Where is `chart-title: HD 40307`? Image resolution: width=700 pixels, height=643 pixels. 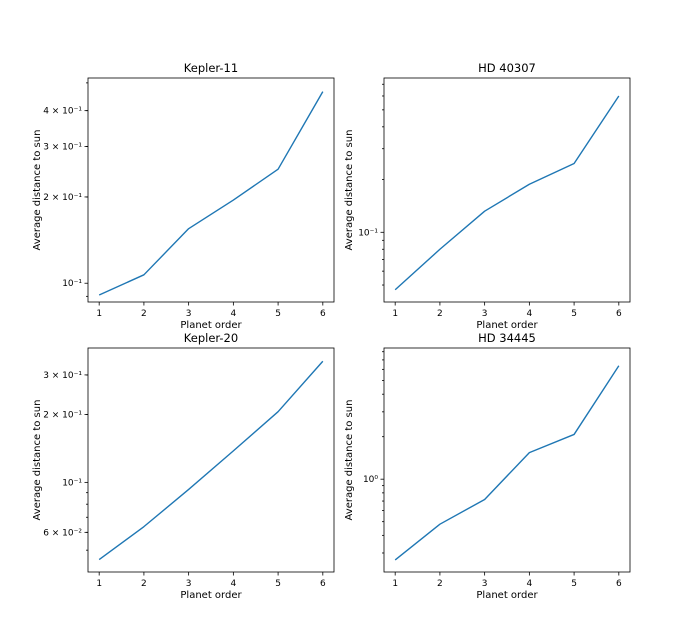 chart-title: HD 40307 is located at coordinates (507, 68).